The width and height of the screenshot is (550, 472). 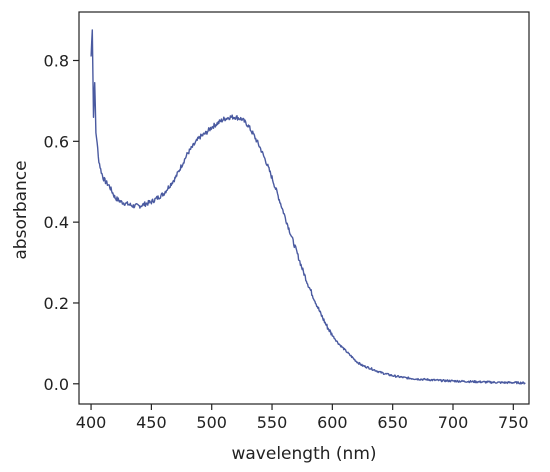 What do you see at coordinates (211, 422) in the screenshot?
I see `x-tick-label: 500` at bounding box center [211, 422].